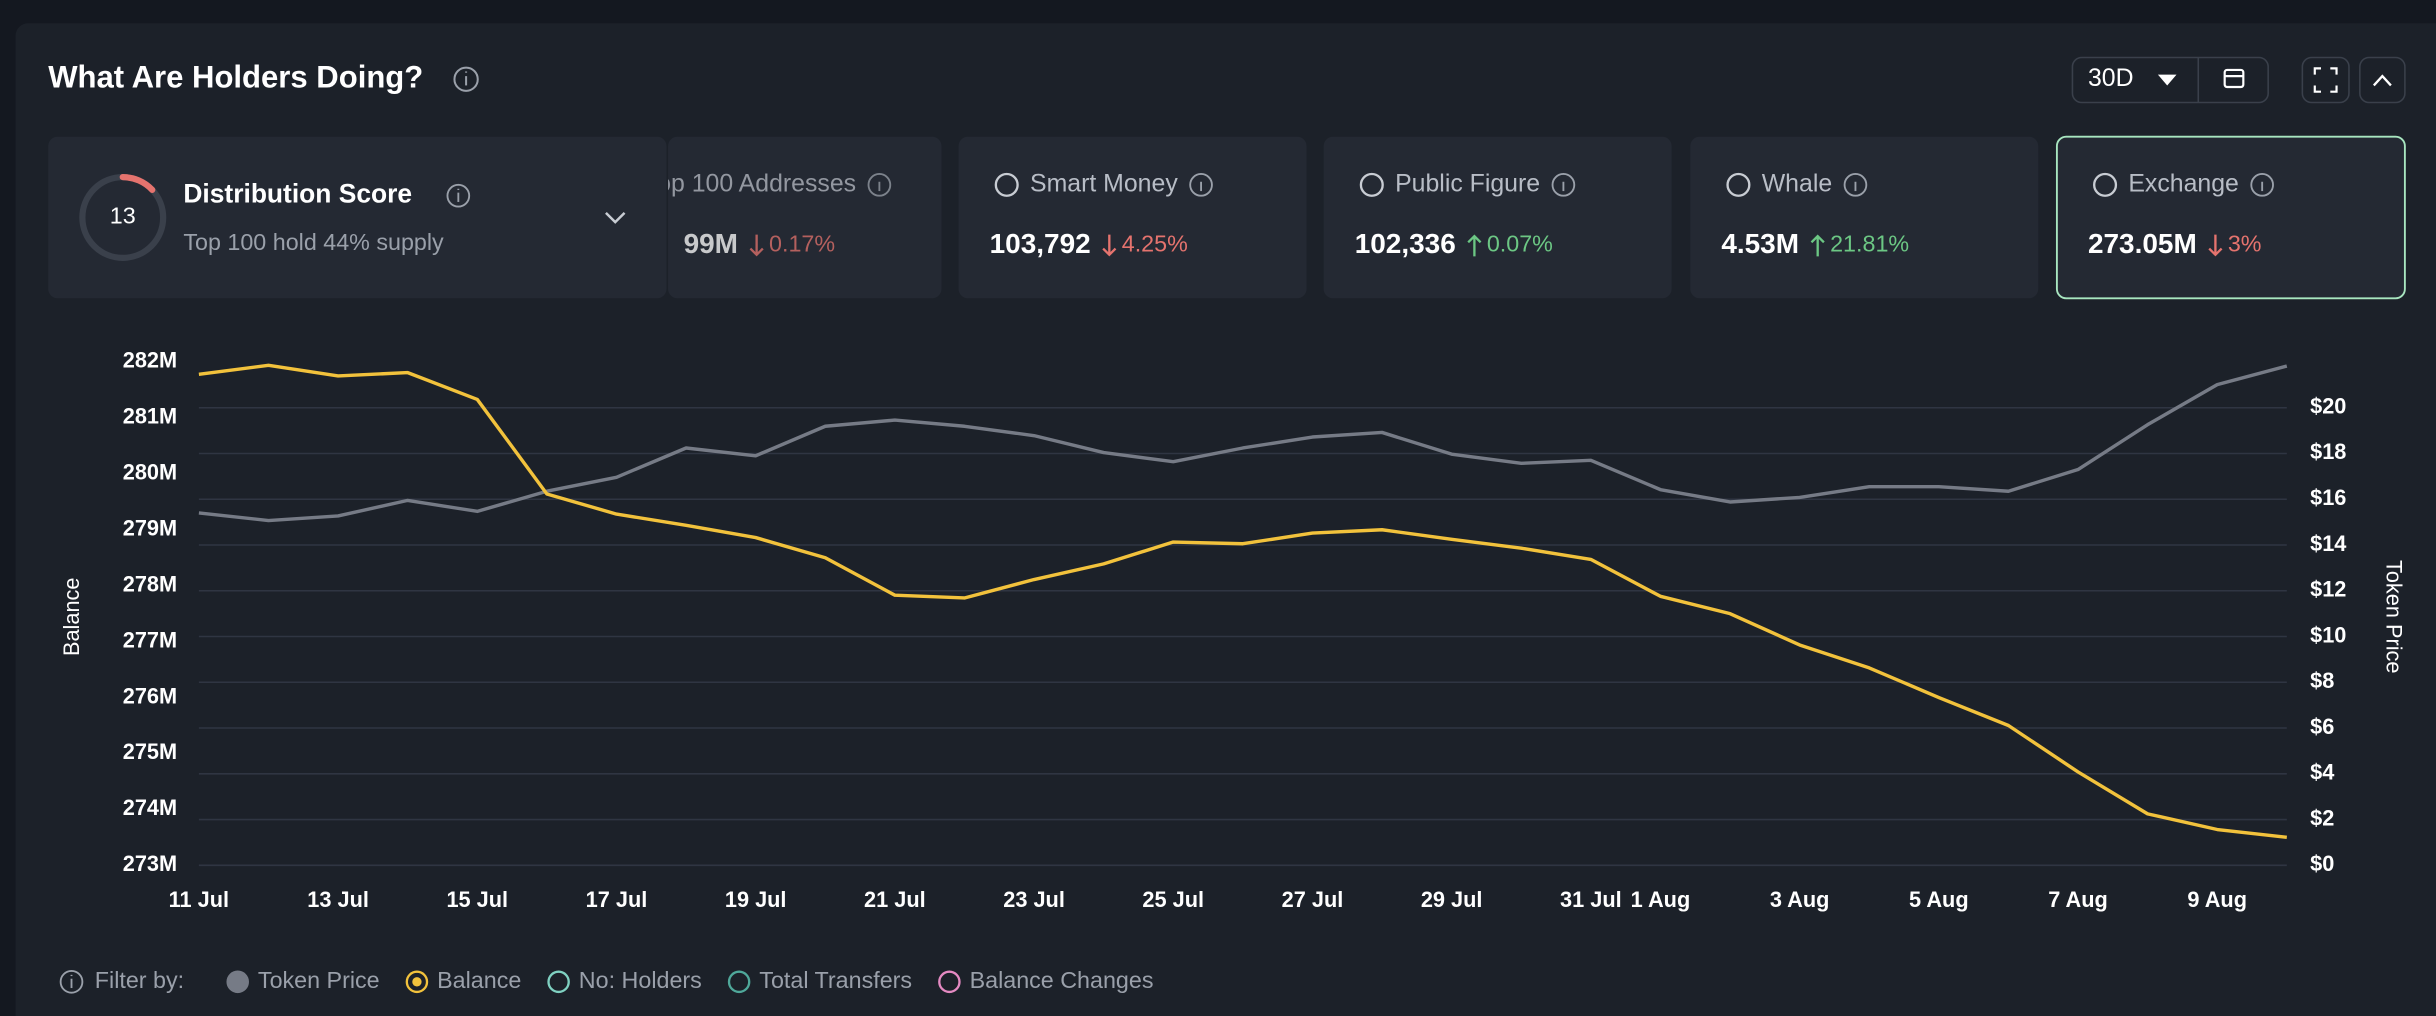  What do you see at coordinates (835, 980) in the screenshot?
I see `legend-label: Total Transfers` at bounding box center [835, 980].